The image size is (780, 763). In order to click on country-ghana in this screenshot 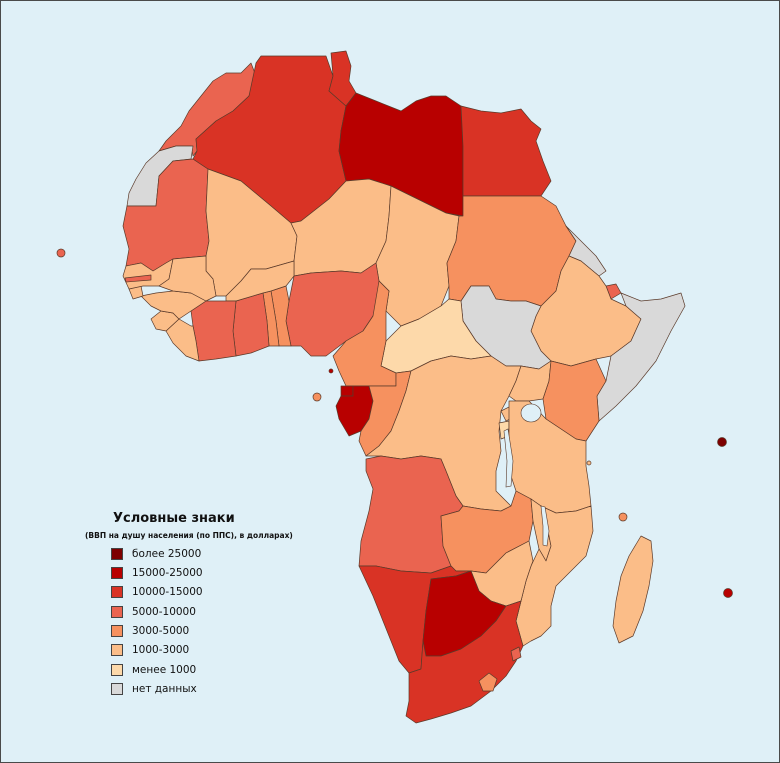, I will do `click(251, 324)`.